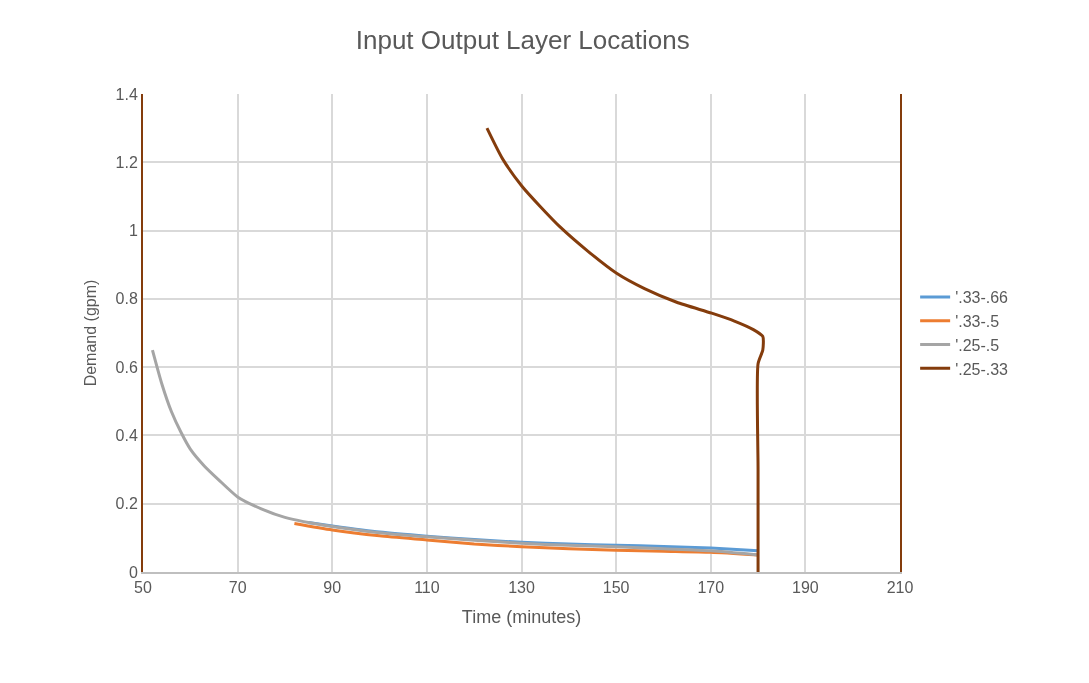  What do you see at coordinates (616, 588) in the screenshot?
I see `x-tick-label: 150` at bounding box center [616, 588].